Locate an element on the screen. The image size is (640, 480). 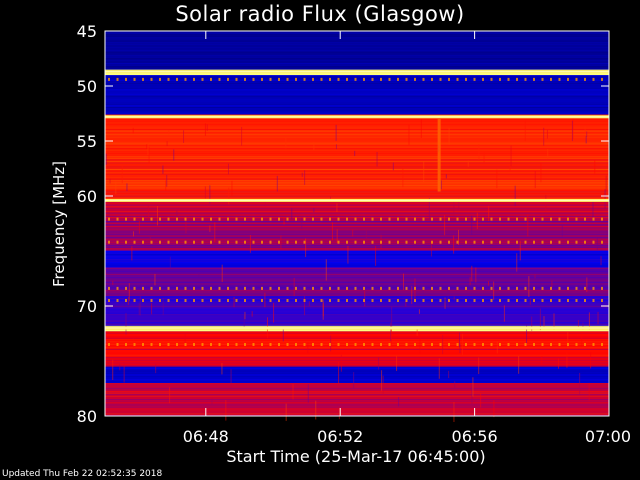
bright-line-core is located at coordinates (357, 328).